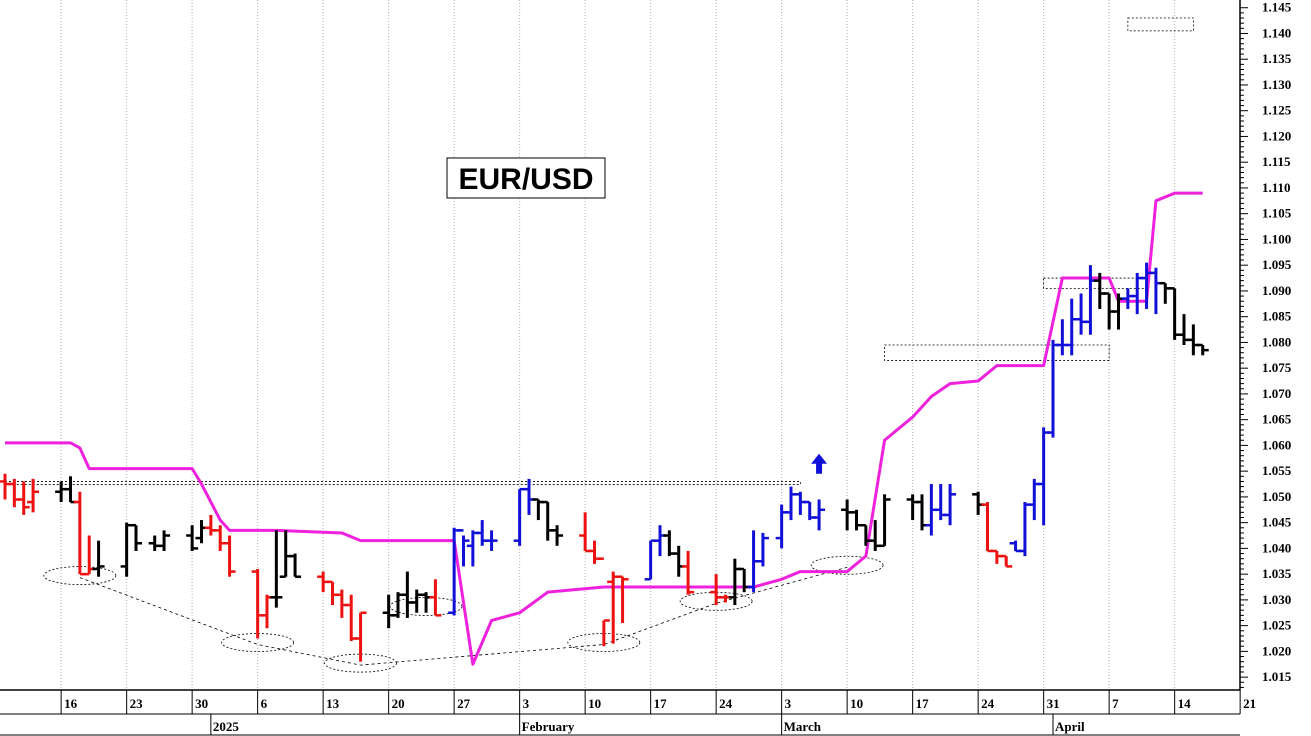  I want to click on x-day-label: 17, so click(661, 703).